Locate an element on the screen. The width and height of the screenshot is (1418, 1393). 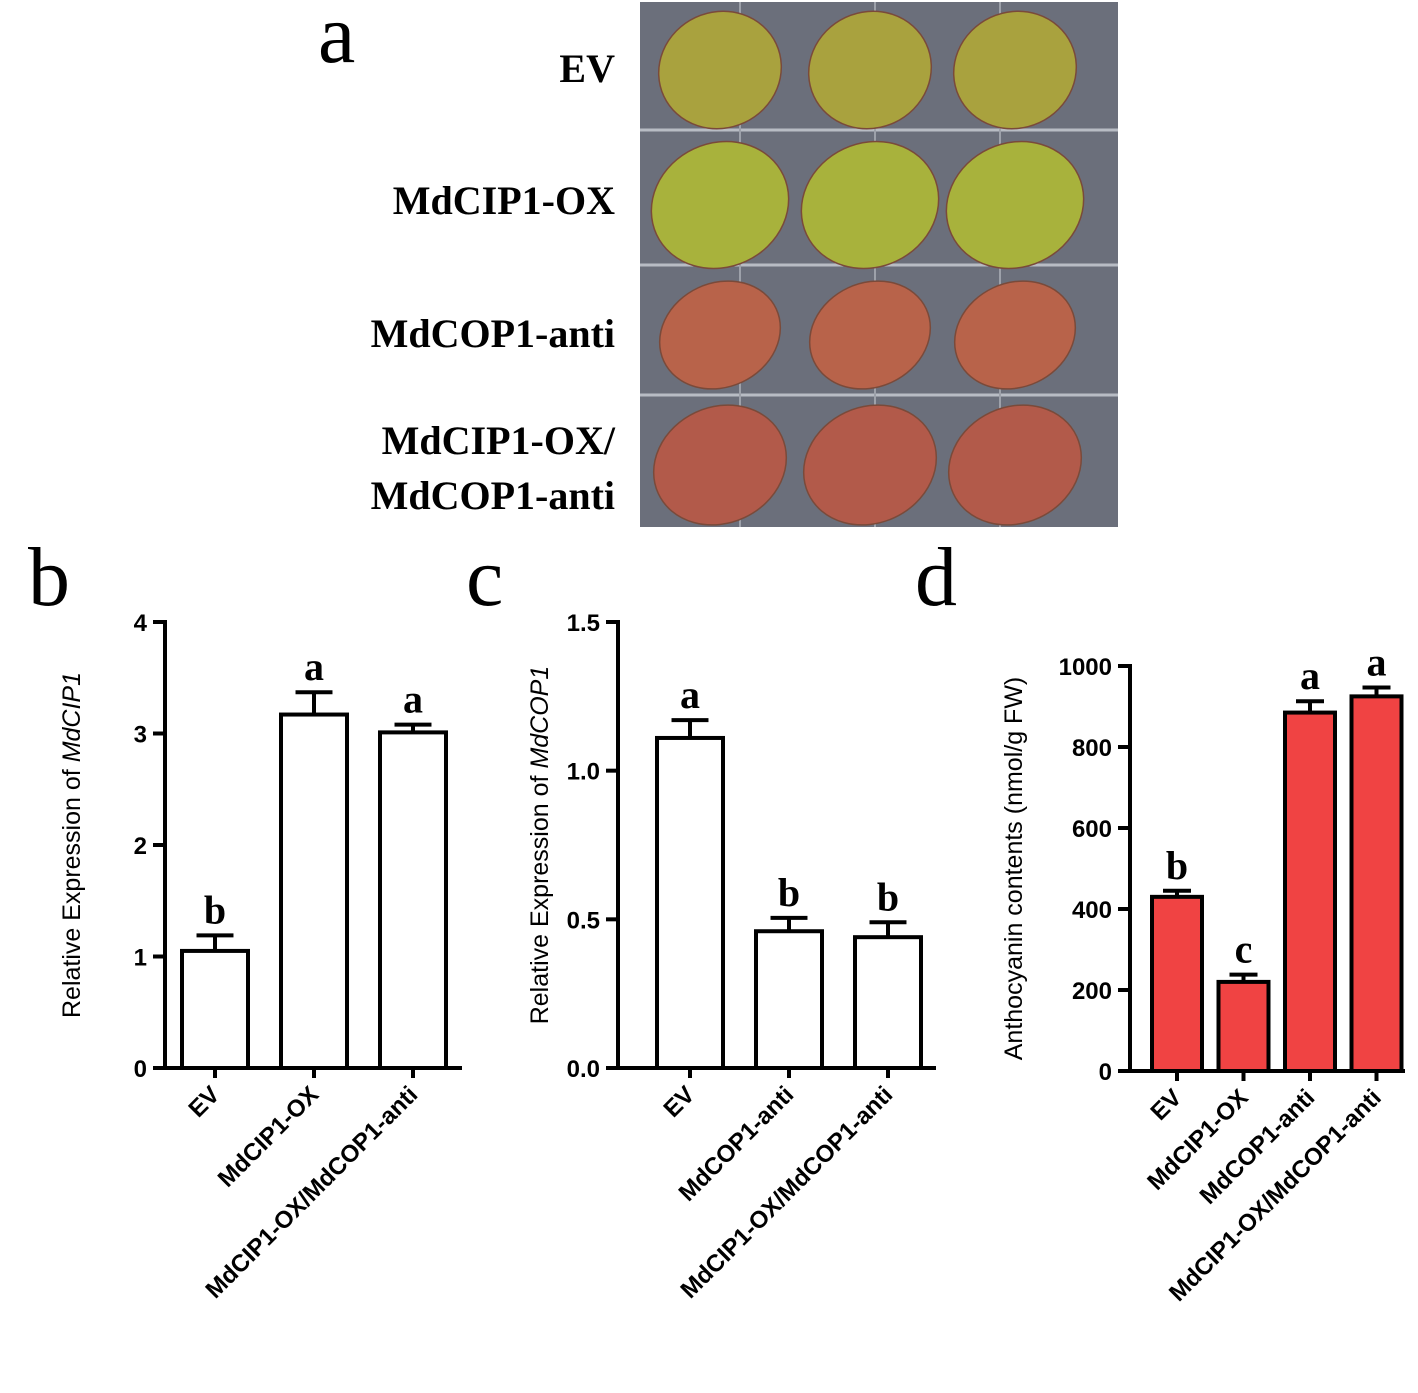
row-label: MdCIP1-OX/ is located at coordinates (499, 440).